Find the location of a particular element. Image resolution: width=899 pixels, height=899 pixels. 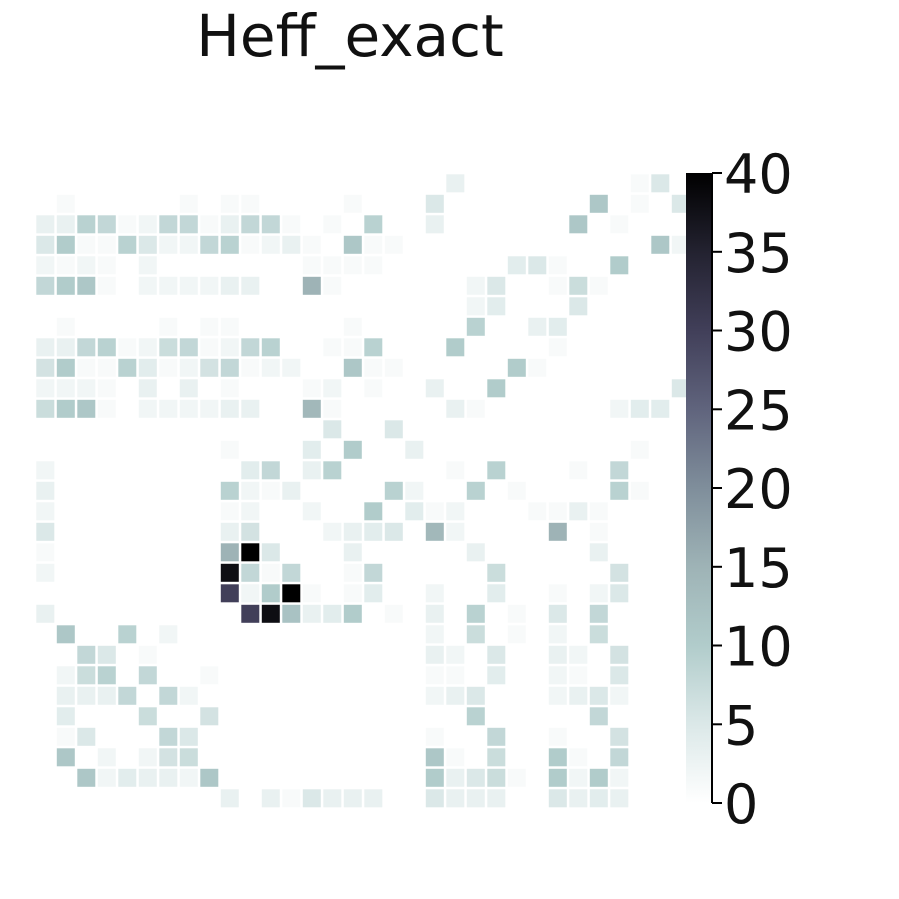

colorbar-tick-label: 20 is located at coordinates (758, 489).